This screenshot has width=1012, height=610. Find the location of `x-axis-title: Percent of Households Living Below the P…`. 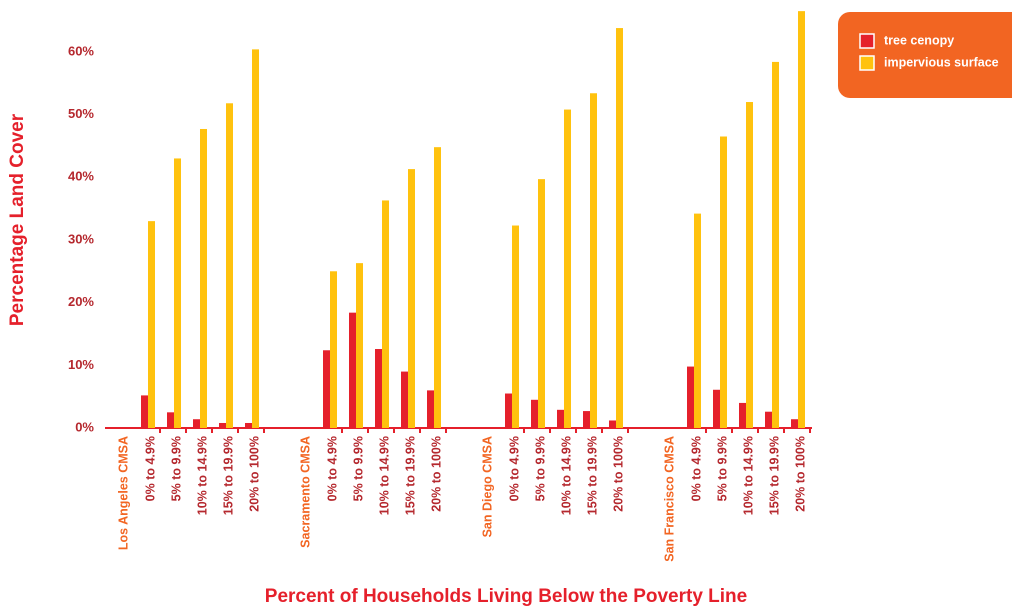

x-axis-title: Percent of Households Living Below the P… is located at coordinates (506, 596).